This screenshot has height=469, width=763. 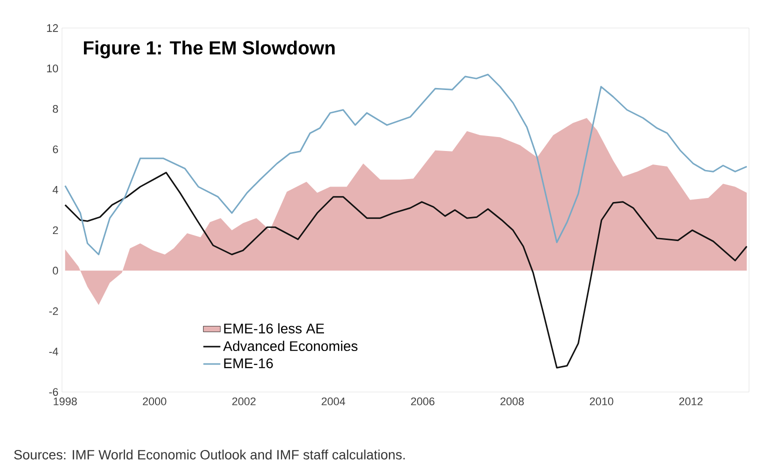 I want to click on x-tick-label: 2004, so click(x=334, y=402).